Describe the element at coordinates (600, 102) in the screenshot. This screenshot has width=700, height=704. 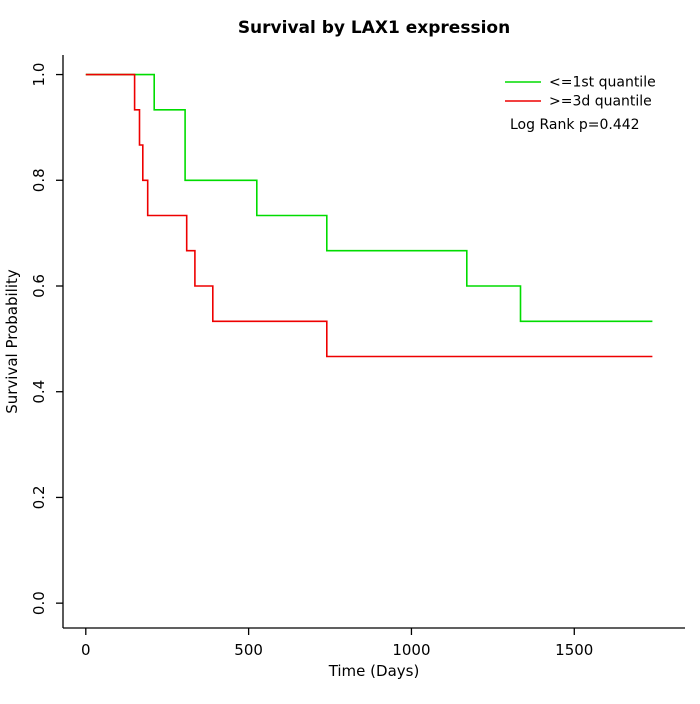
I see `legend-label-1: >=3d quantile` at that location.